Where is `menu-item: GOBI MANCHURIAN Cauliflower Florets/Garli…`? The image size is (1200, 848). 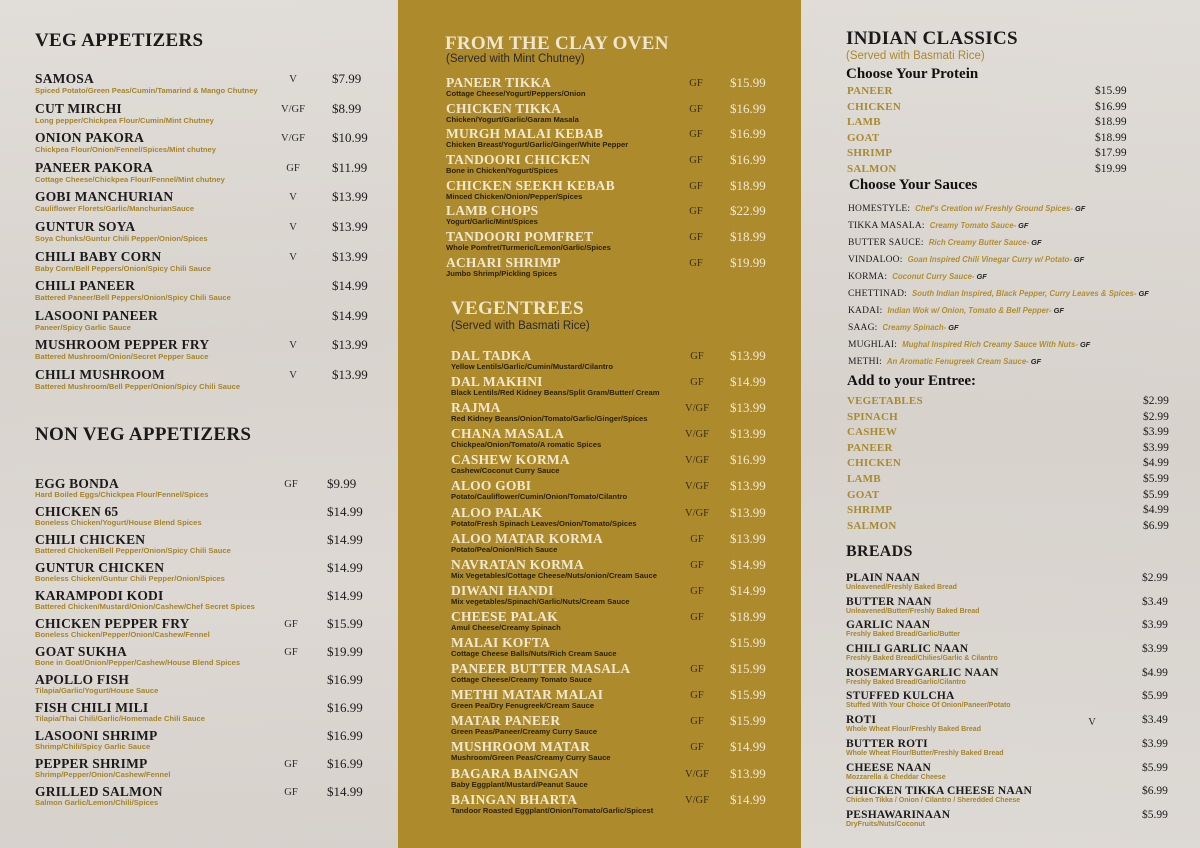 menu-item: GOBI MANCHURIAN Cauliflower Florets/Garli… is located at coordinates (205, 204).